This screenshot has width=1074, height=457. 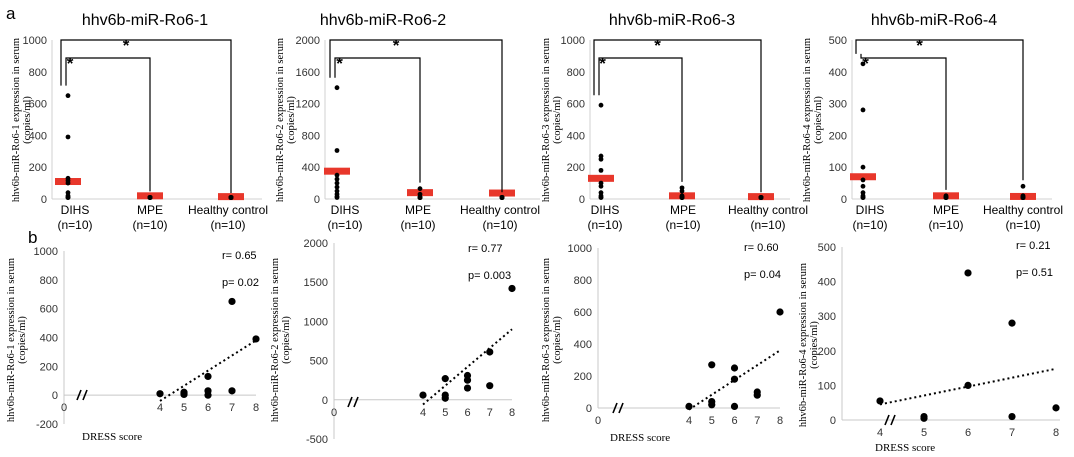 What do you see at coordinates (640, 438) in the screenshot?
I see `x-axis-label: DRESS score` at bounding box center [640, 438].